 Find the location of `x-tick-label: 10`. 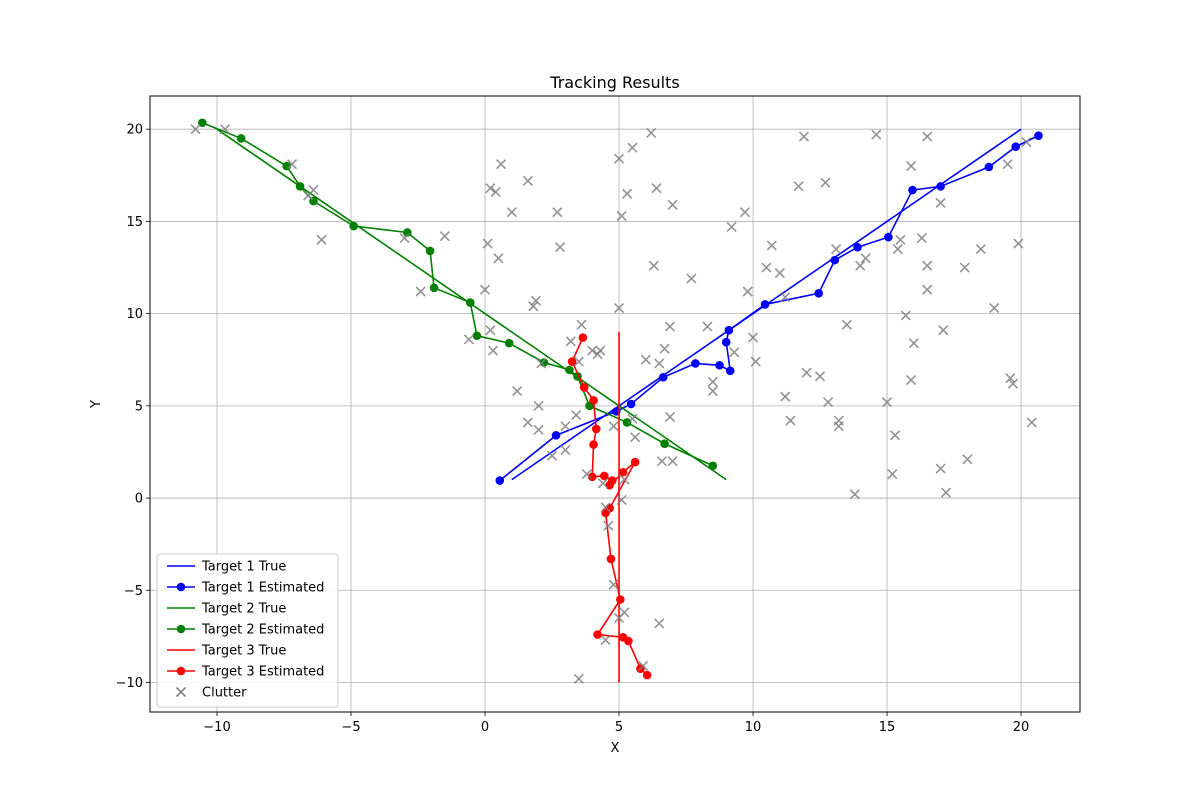

x-tick-label: 10 is located at coordinates (753, 727).